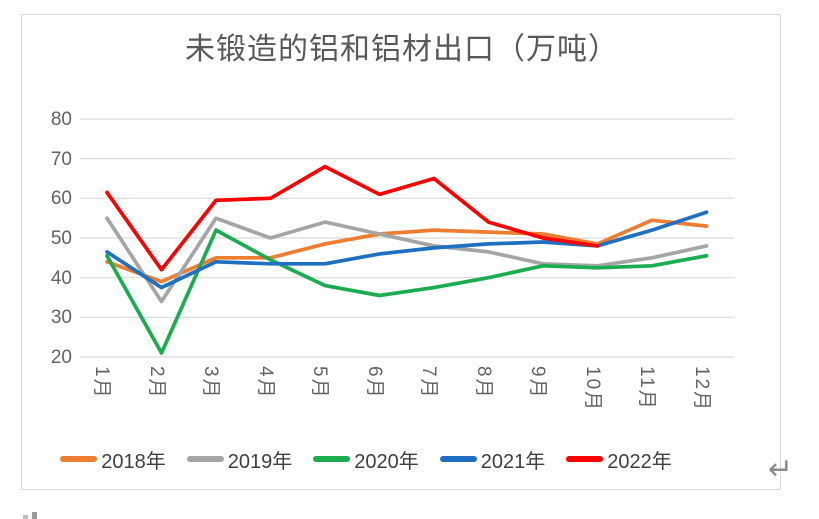  Describe the element at coordinates (483, 383) in the screenshot. I see `x-tick-label-8月: 8月` at that location.